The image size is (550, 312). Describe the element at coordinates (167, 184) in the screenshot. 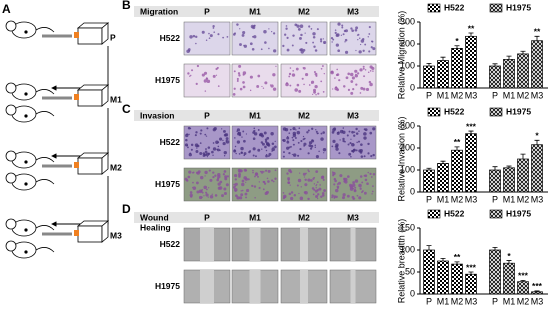

I see `row-label: H1975` at that location.